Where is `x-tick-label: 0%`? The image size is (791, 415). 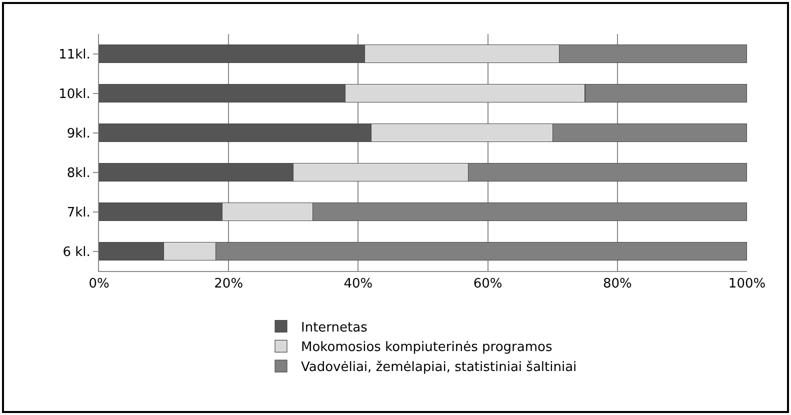
x-tick-label: 0% is located at coordinates (99, 284).